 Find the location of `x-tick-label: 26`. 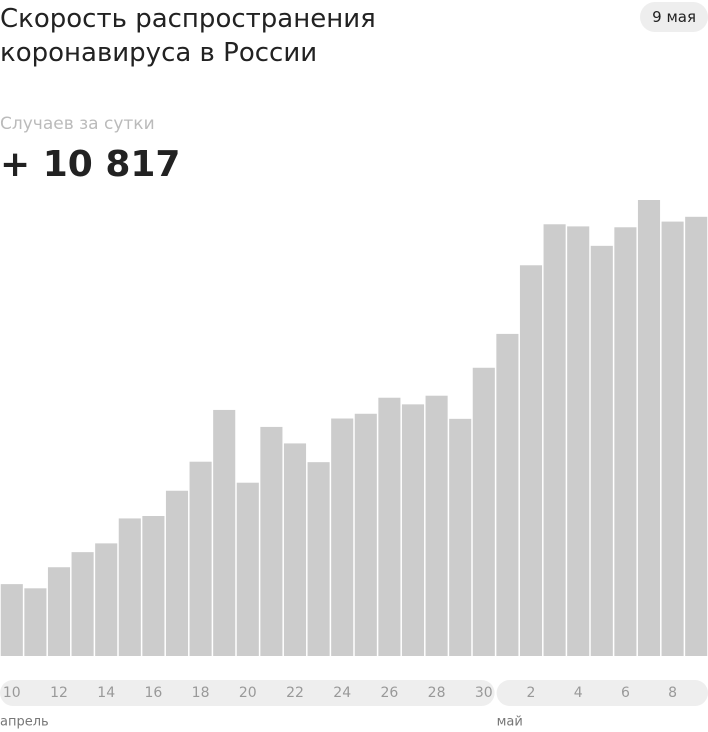

x-tick-label: 26 is located at coordinates (389, 693).